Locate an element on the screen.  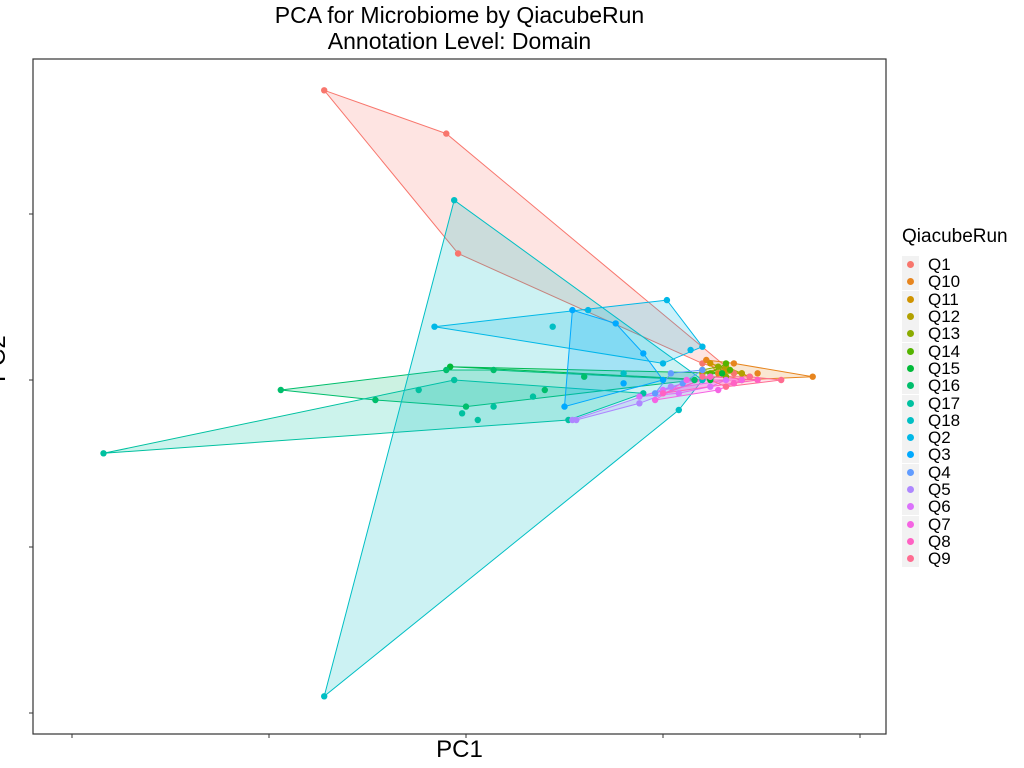
chart-title-line-1: PCA for Microbiome by QiacubeRun is located at coordinates (459, 15).